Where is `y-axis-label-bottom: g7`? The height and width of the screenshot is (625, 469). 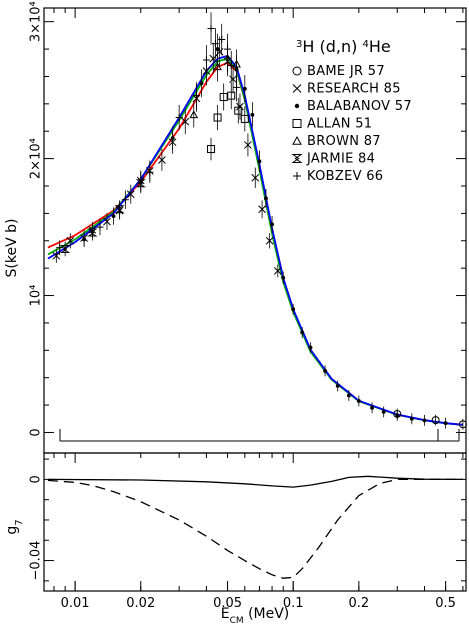
y-axis-label-bottom: g7 is located at coordinates (14, 526).